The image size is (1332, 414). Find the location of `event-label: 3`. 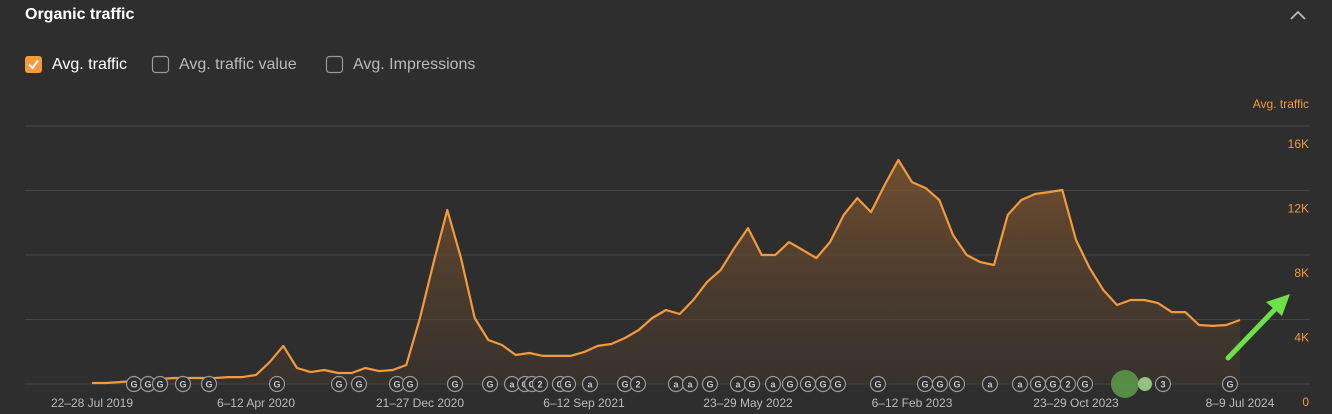

event-label: 3 is located at coordinates (1162, 384).